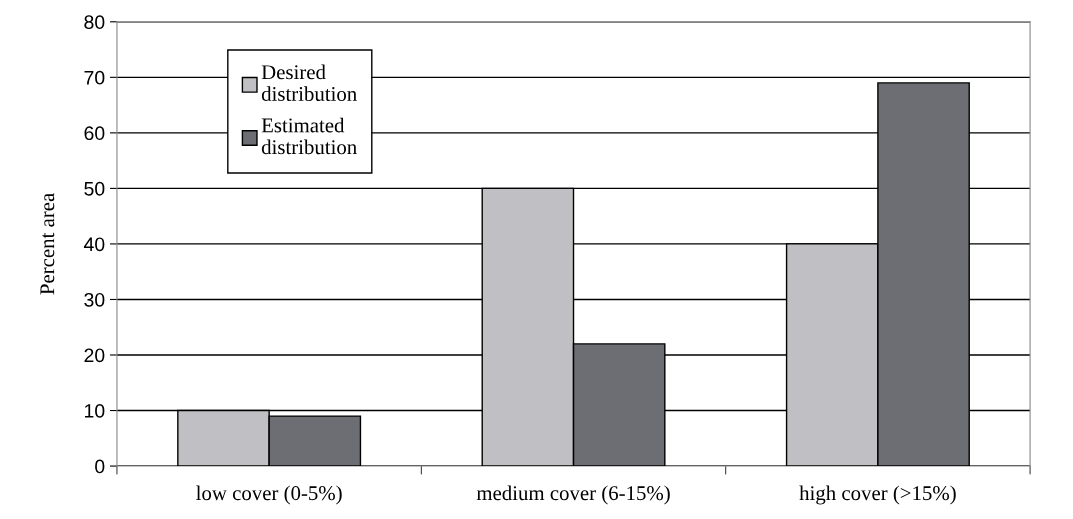 This screenshot has width=1073, height=519. I want to click on x-tick-label: low cover (0-5%), so click(269, 495).